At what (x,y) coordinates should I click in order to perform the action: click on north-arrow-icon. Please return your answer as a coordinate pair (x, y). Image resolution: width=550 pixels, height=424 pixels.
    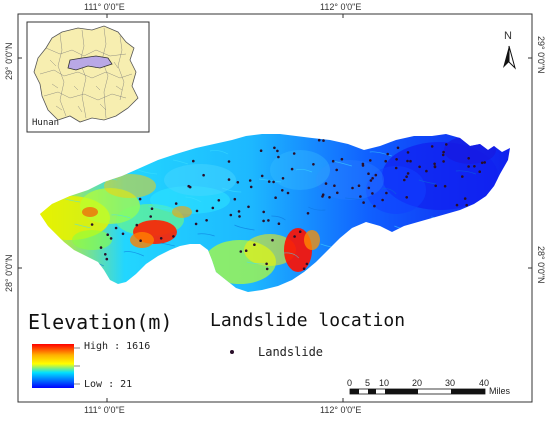
    Looking at the image, I should click on (509, 57).